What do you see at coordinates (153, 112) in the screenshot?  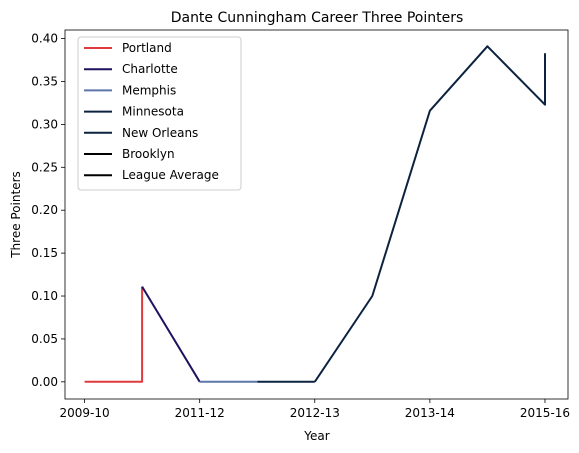 I see `legend-label: Minnesota` at bounding box center [153, 112].